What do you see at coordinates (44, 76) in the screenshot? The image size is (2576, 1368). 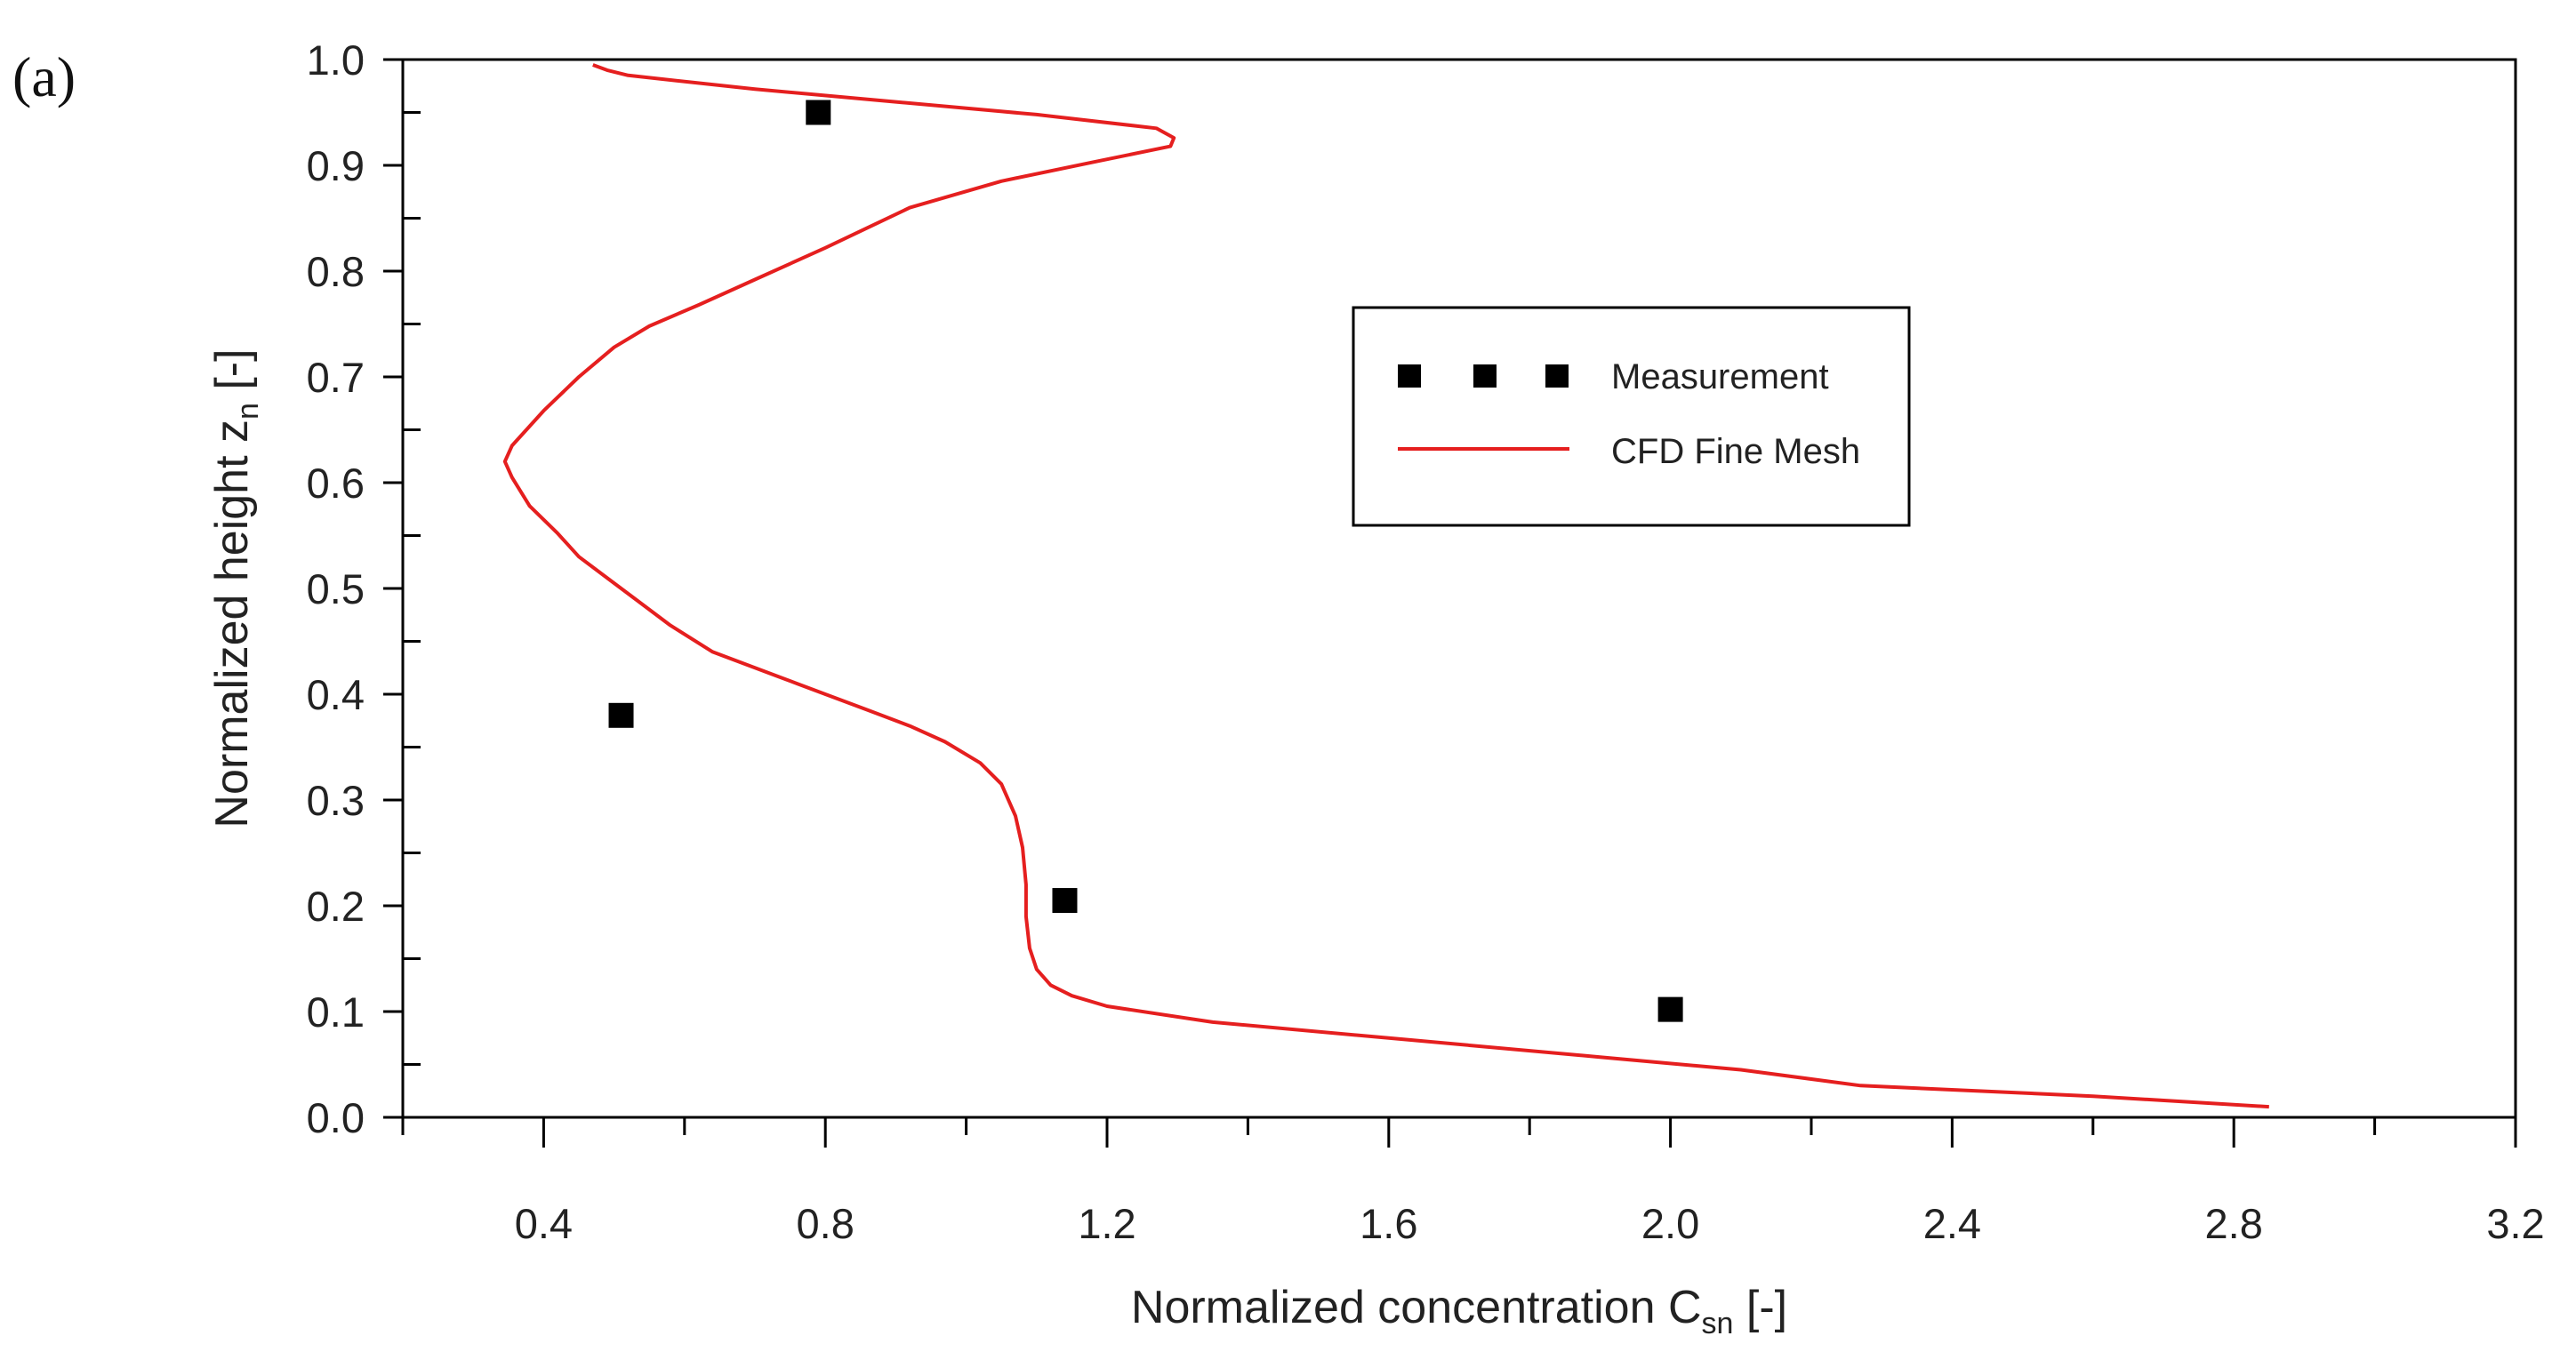 I see `panel-label: (a)` at bounding box center [44, 76].